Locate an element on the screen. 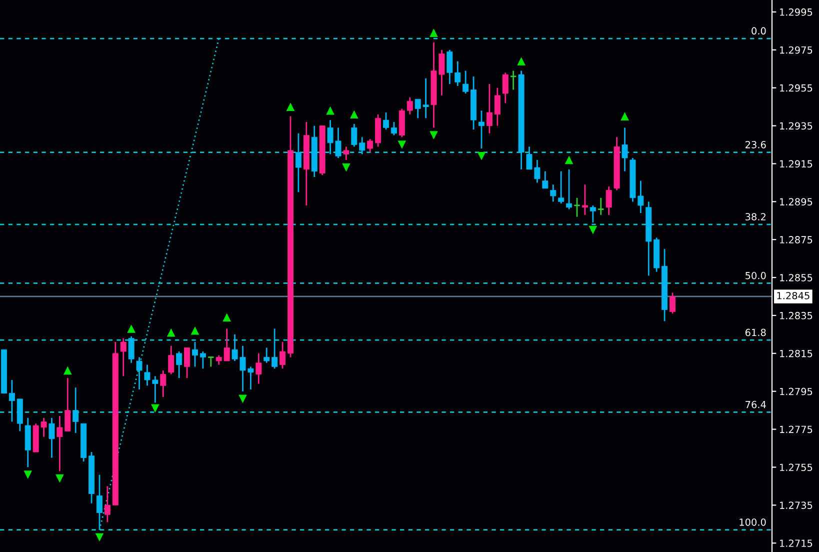  annotation: 38.2 is located at coordinates (756, 216).